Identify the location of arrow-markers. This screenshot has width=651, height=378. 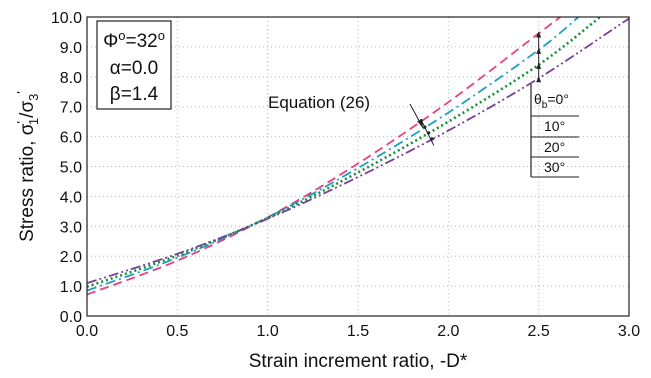
(480, 88).